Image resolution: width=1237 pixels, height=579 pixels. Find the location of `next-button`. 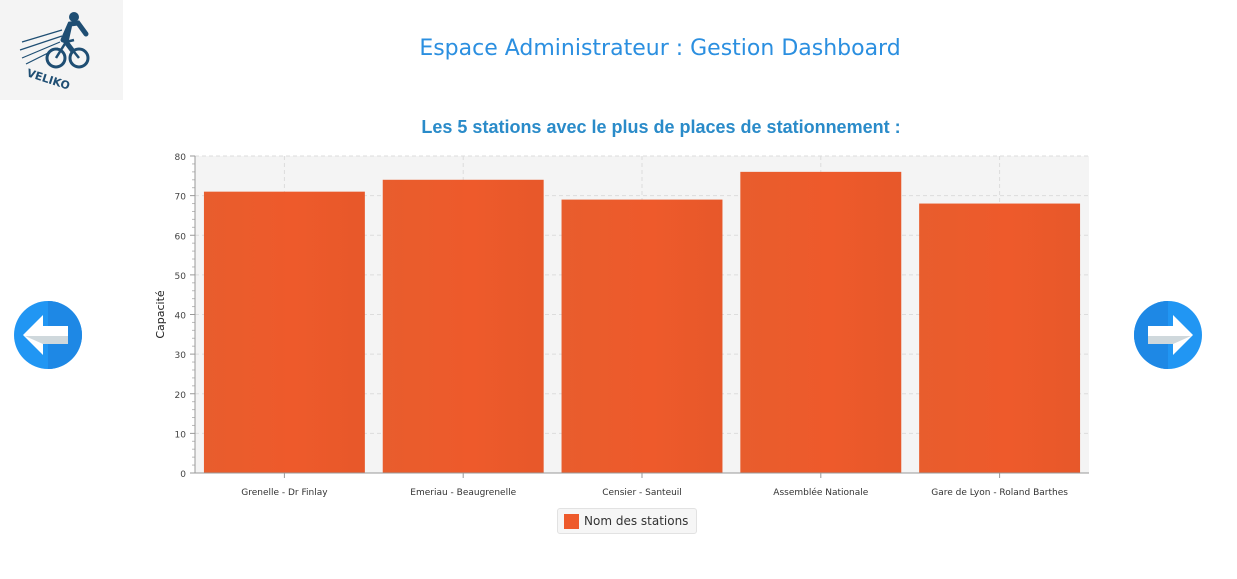

next-button is located at coordinates (1168, 335).